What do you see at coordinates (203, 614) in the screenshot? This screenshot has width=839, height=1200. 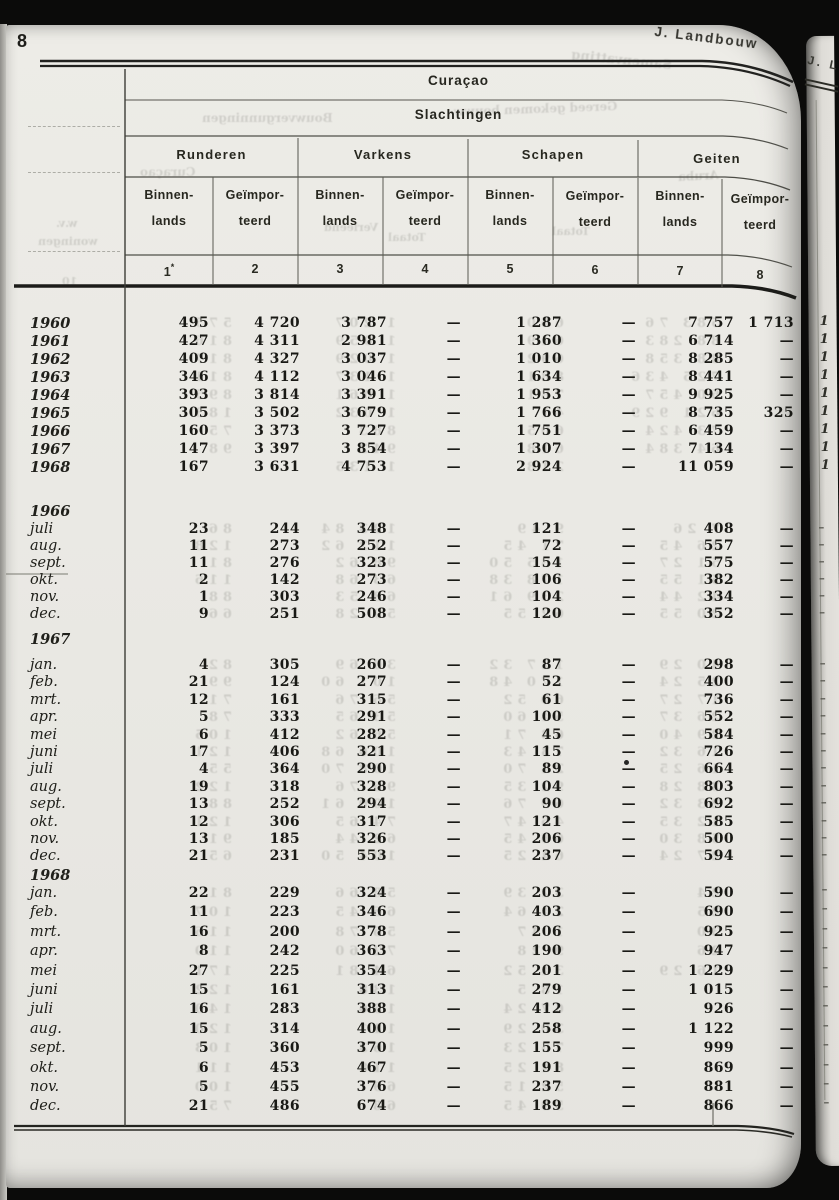 I see `table-cell: 9` at bounding box center [203, 614].